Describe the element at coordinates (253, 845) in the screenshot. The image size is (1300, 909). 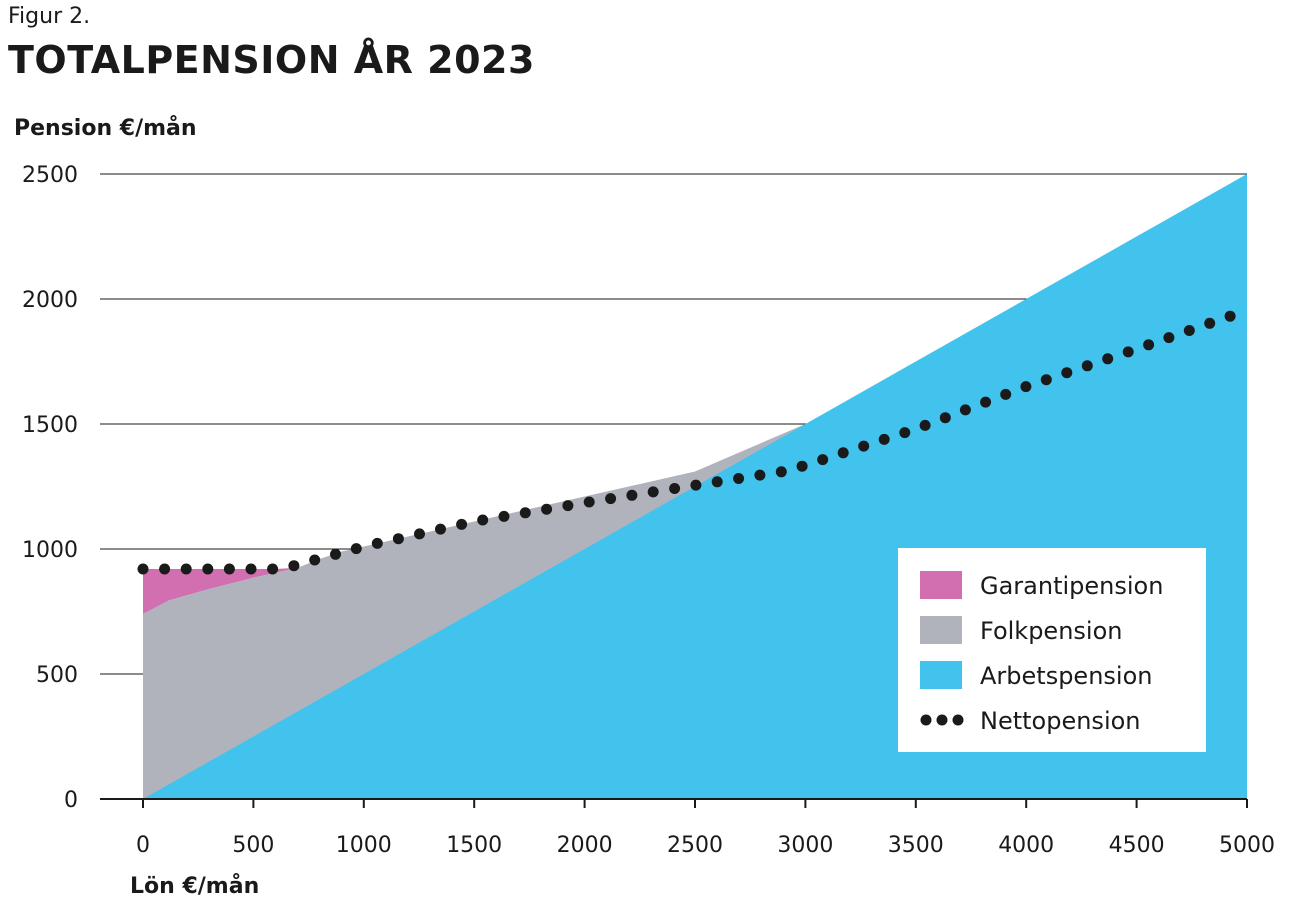
I see `x-tick-label: 500` at that location.